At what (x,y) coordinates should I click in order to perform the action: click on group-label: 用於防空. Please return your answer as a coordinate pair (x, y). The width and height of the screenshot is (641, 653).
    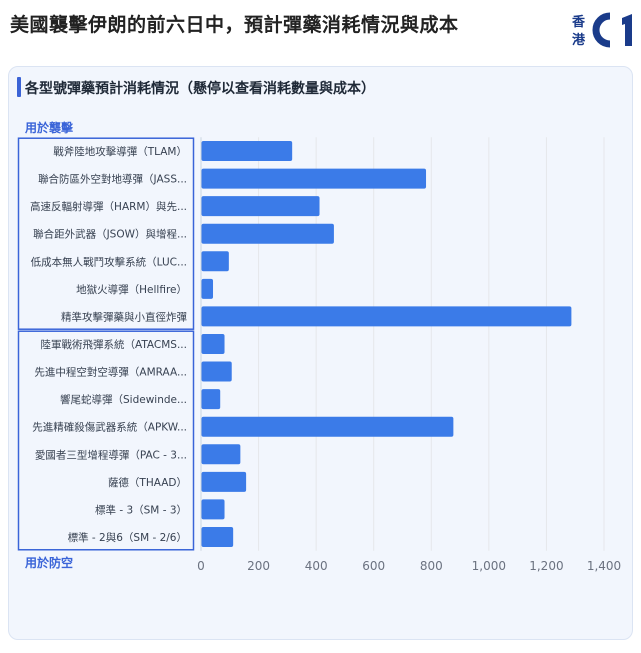
    Looking at the image, I should click on (48, 562).